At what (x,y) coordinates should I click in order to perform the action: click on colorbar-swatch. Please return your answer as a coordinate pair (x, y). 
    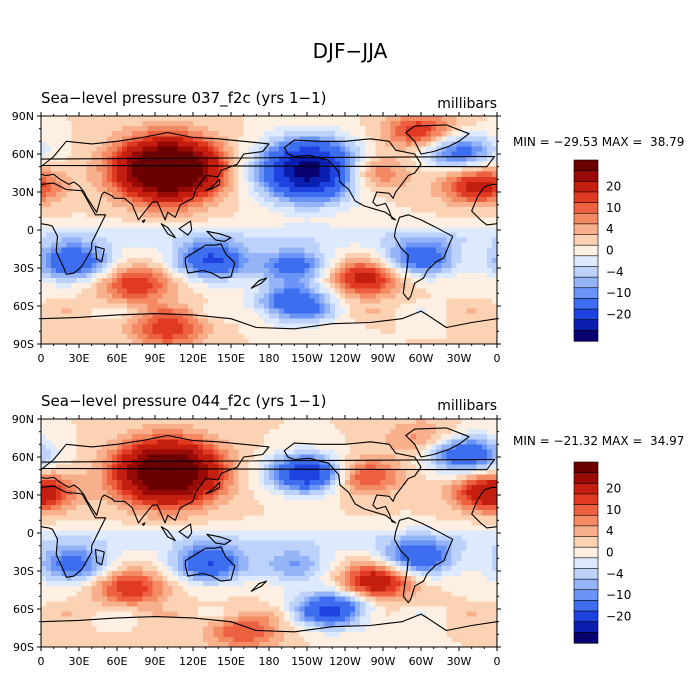
    Looking at the image, I should click on (586, 282).